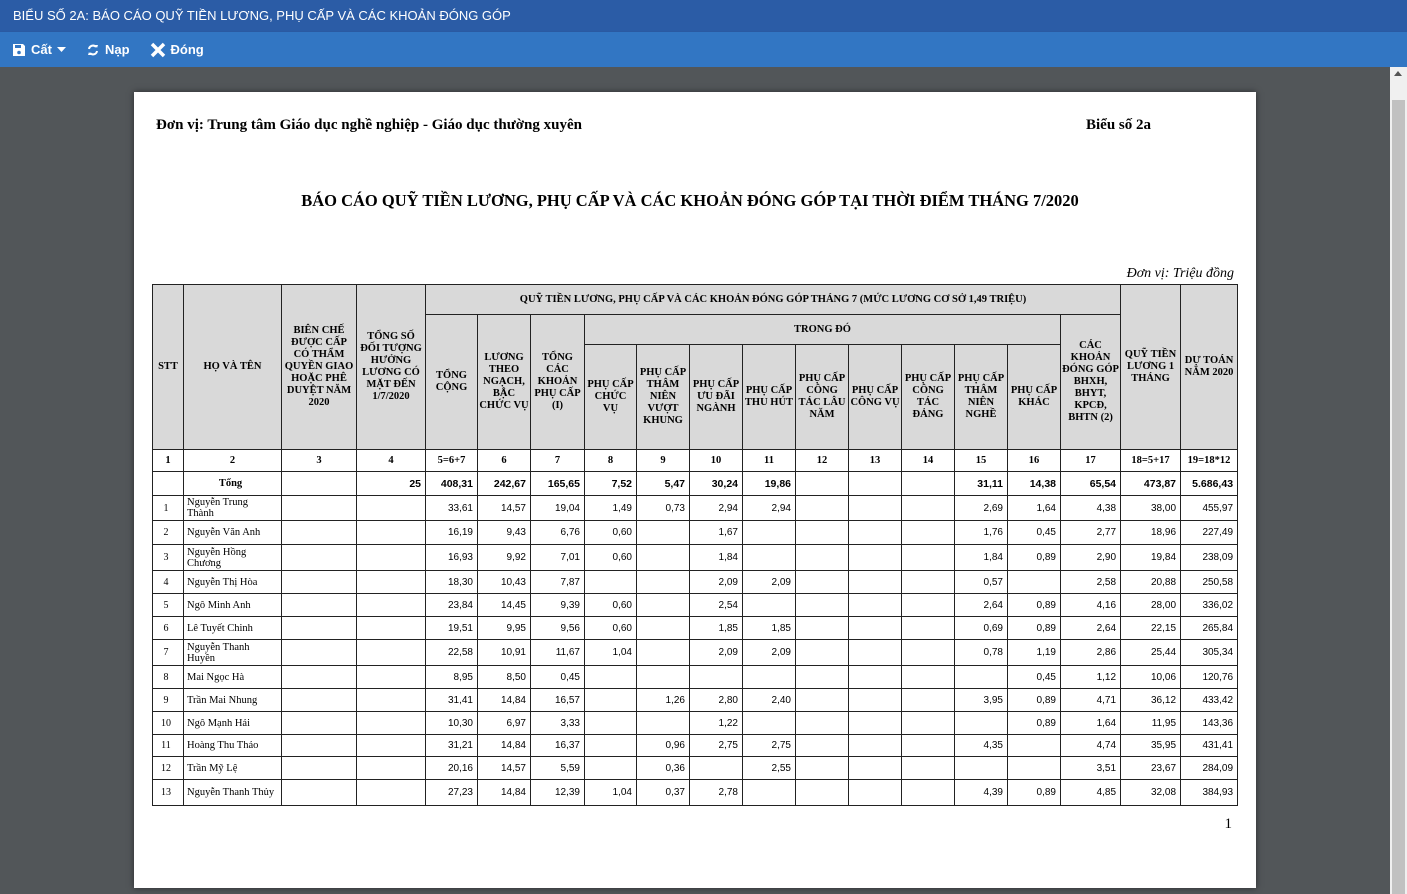  I want to click on cell-col-19: 19=18*12, so click(1209, 460).